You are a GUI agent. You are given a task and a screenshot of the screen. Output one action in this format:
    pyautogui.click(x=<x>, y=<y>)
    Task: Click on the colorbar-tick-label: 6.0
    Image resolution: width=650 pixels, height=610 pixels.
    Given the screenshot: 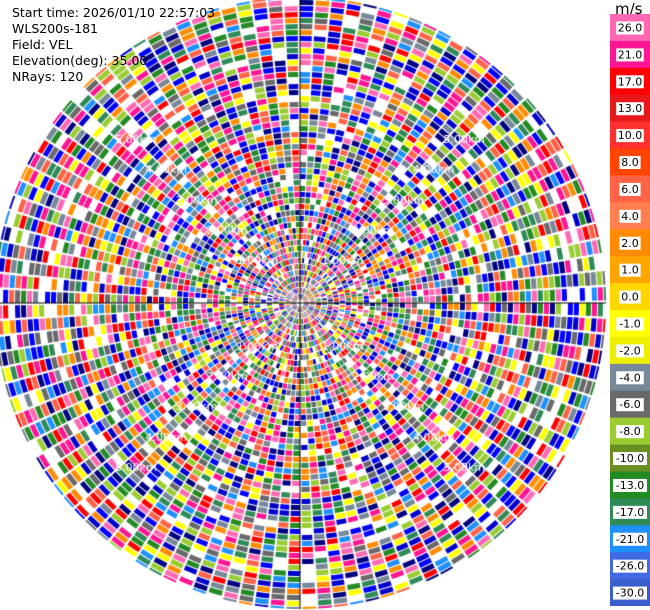 What is the action you would take?
    pyautogui.click(x=630, y=189)
    